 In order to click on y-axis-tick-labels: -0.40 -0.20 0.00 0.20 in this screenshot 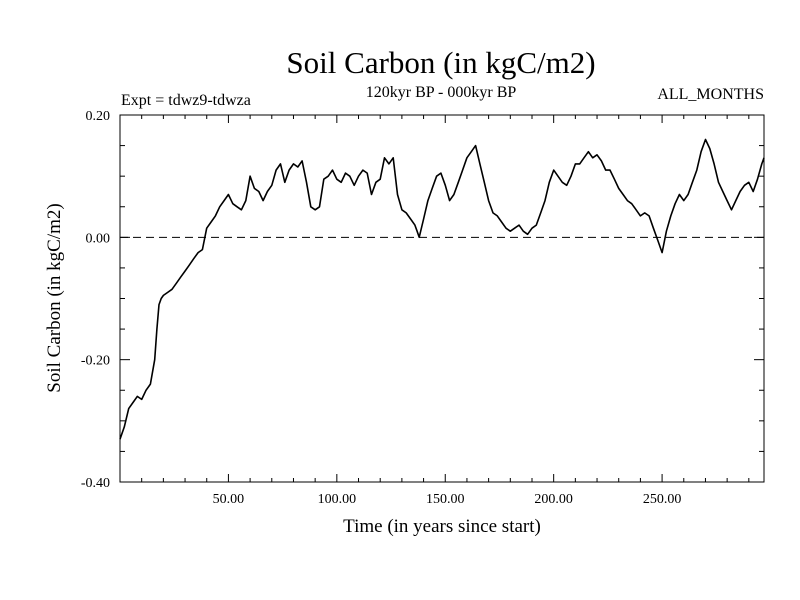, I will do `click(95, 300)`.